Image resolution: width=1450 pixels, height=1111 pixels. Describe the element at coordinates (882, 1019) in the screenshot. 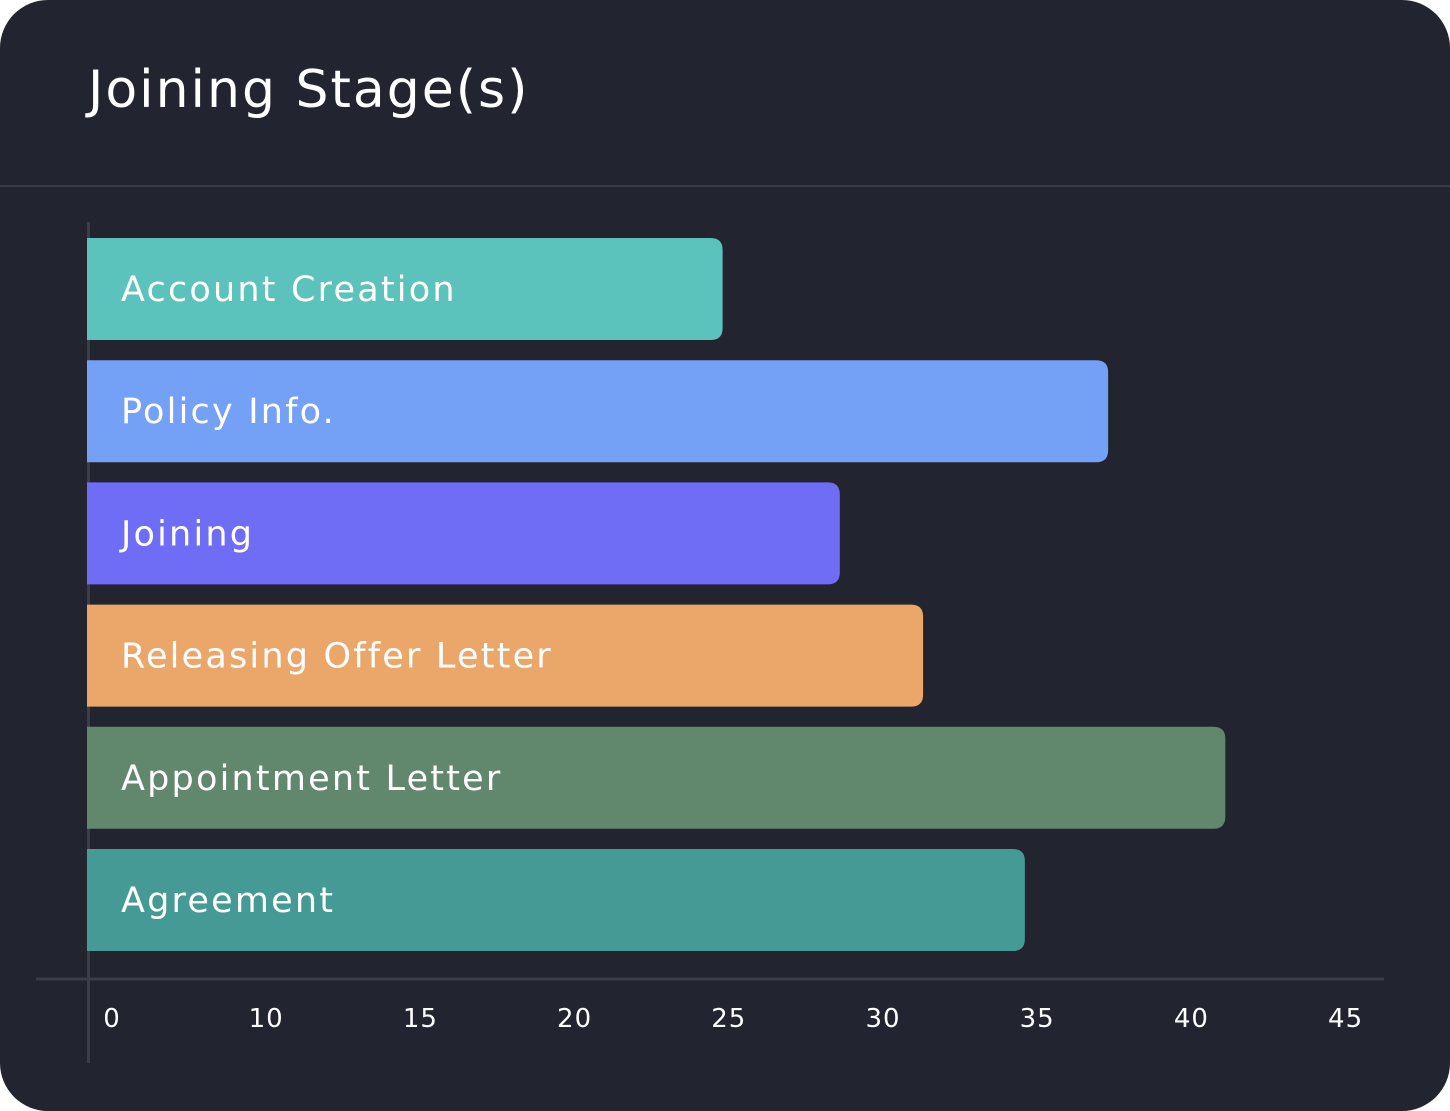

I see `x-tick-label: 30` at that location.